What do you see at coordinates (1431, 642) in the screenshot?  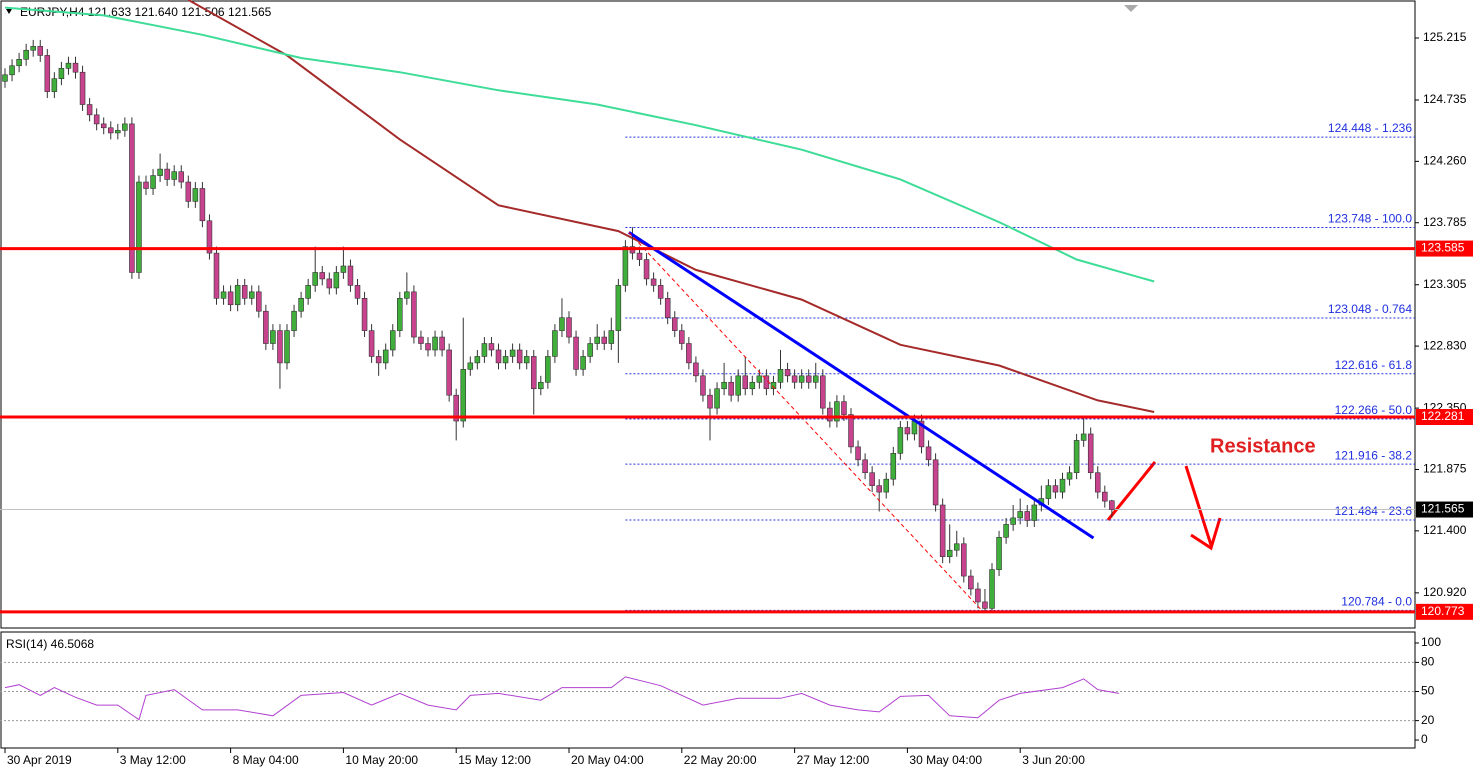 I see `rsi-tick-label: 100` at bounding box center [1431, 642].